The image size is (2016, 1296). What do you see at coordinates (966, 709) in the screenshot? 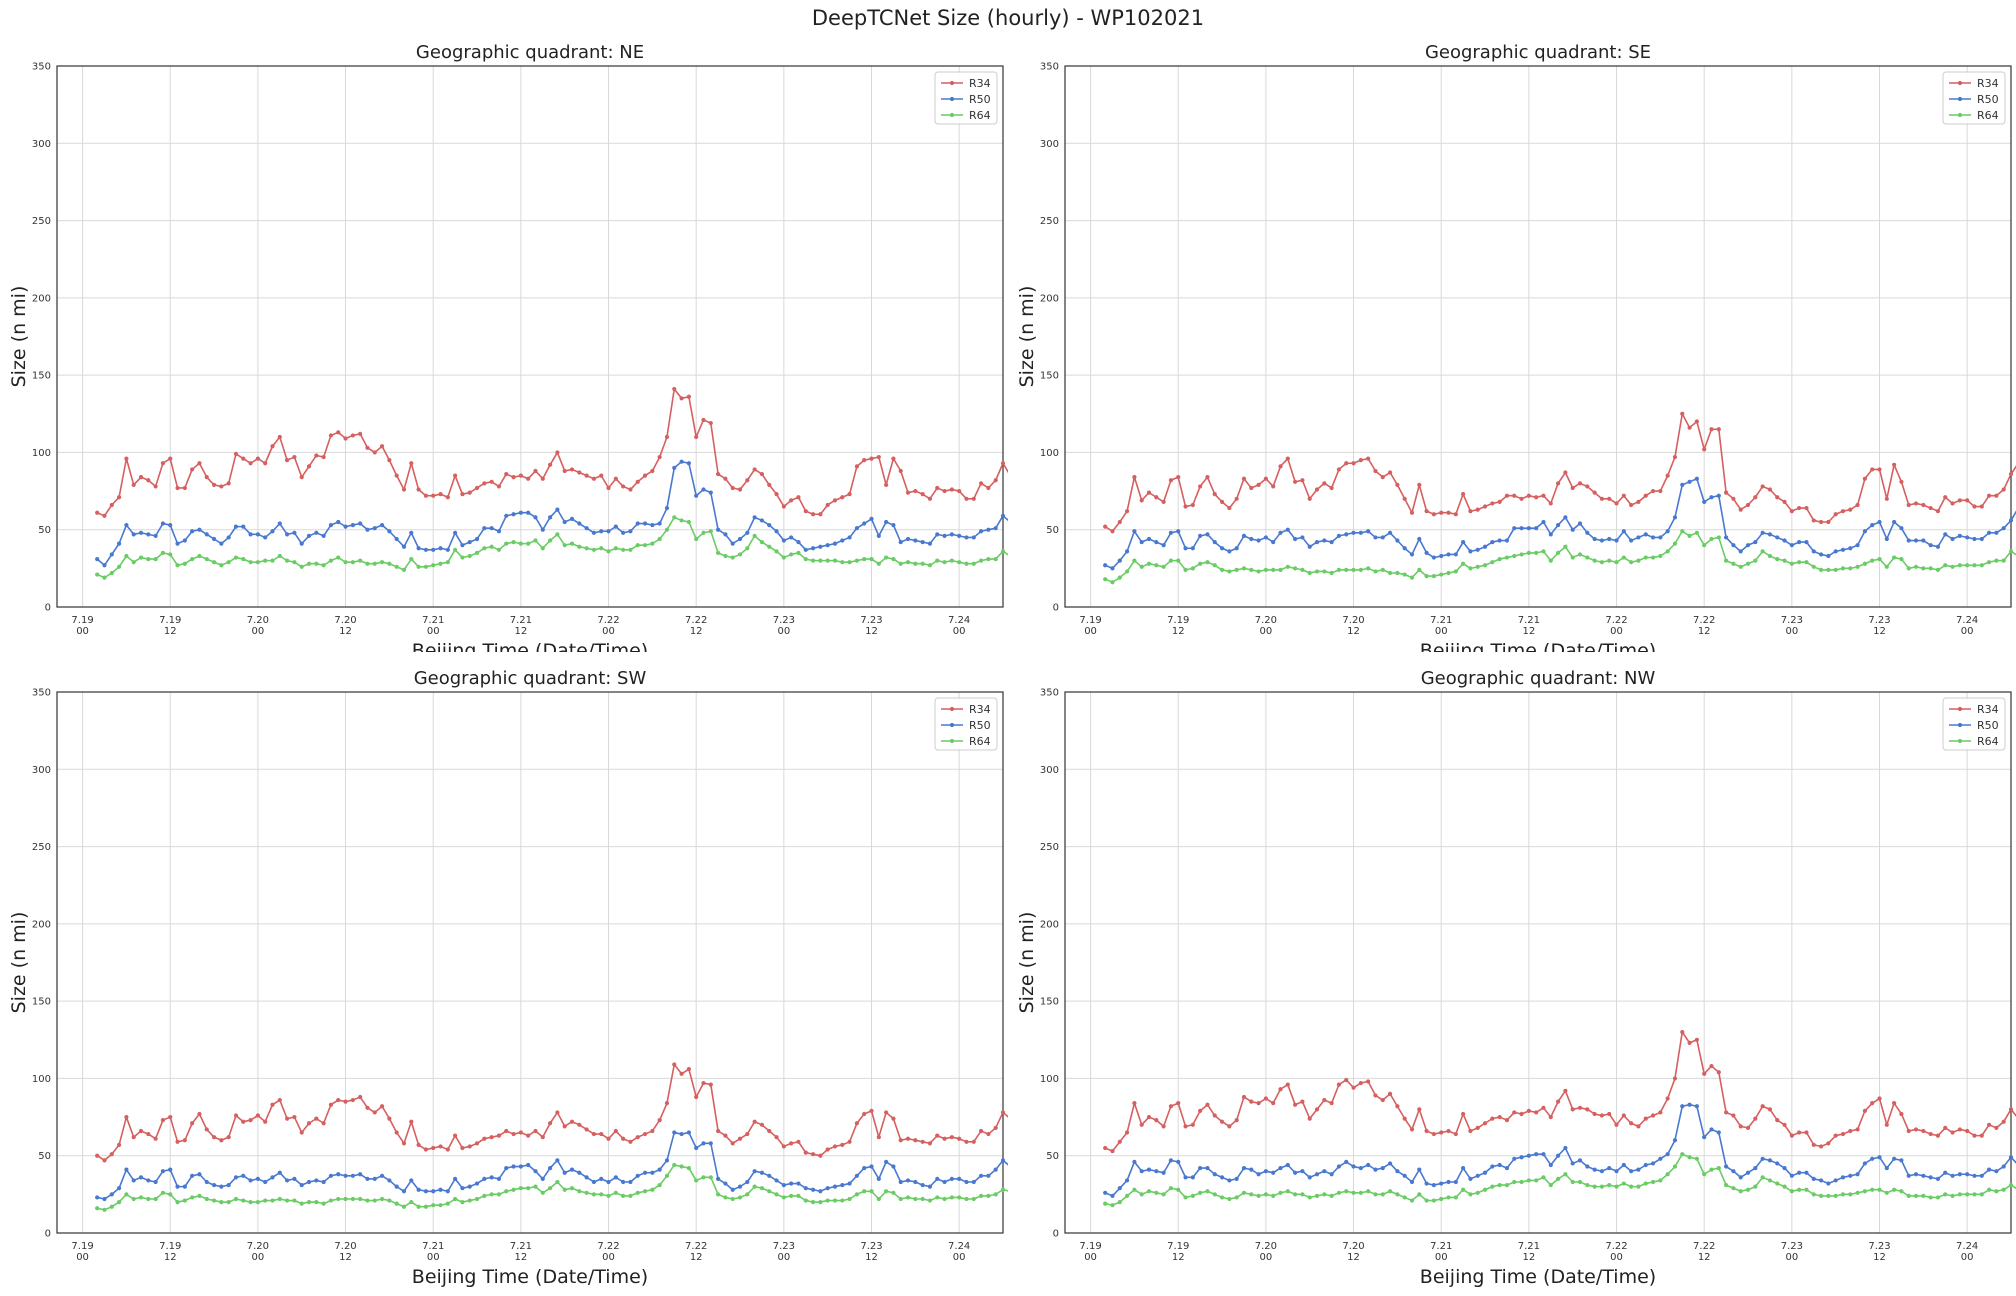
I see `legend-item-r34: R34` at bounding box center [966, 709].